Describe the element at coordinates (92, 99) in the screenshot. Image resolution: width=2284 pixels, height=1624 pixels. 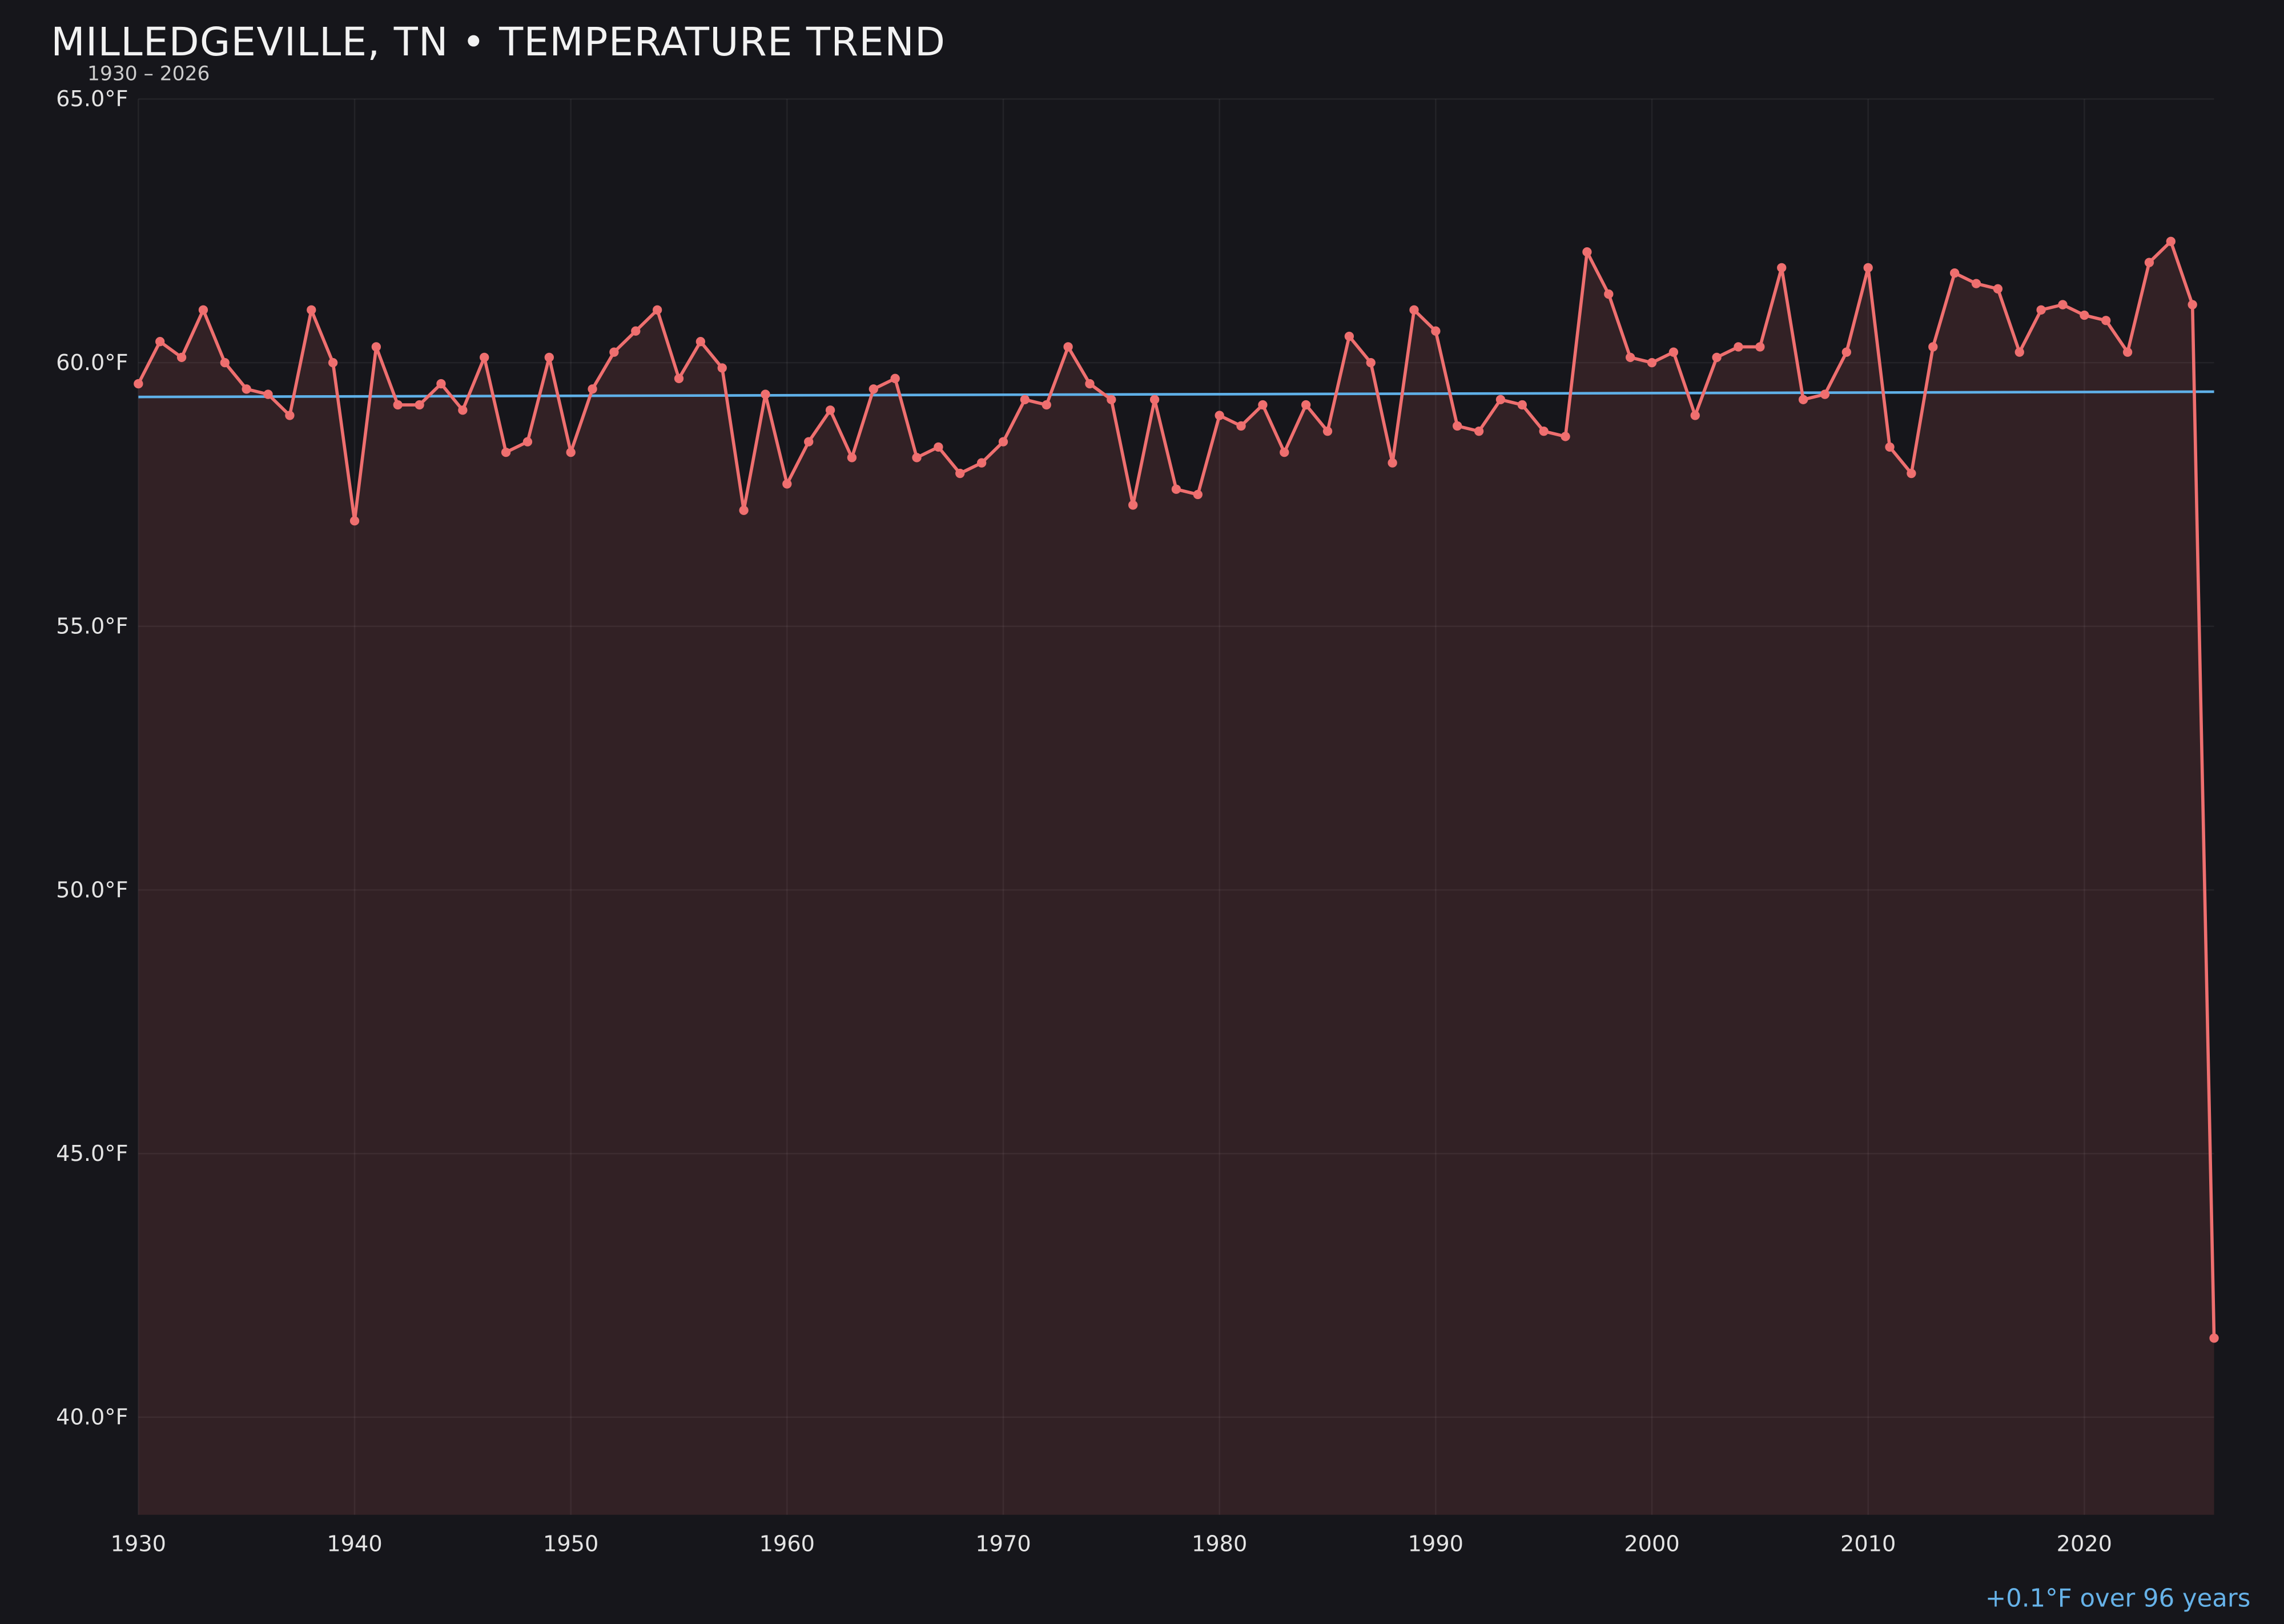
I see `y-tick-label: 65.0°F` at that location.